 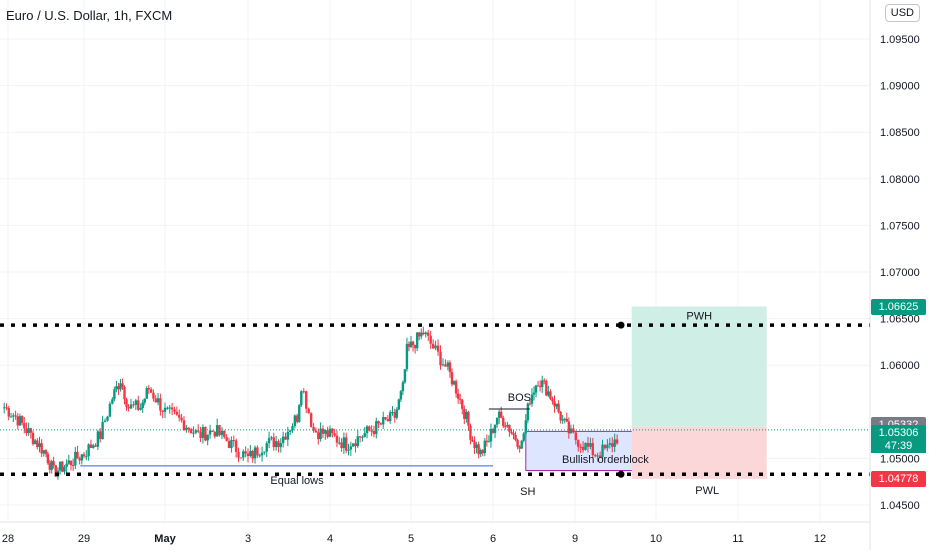 What do you see at coordinates (707, 491) in the screenshot?
I see `annotation-label: PWL` at bounding box center [707, 491].